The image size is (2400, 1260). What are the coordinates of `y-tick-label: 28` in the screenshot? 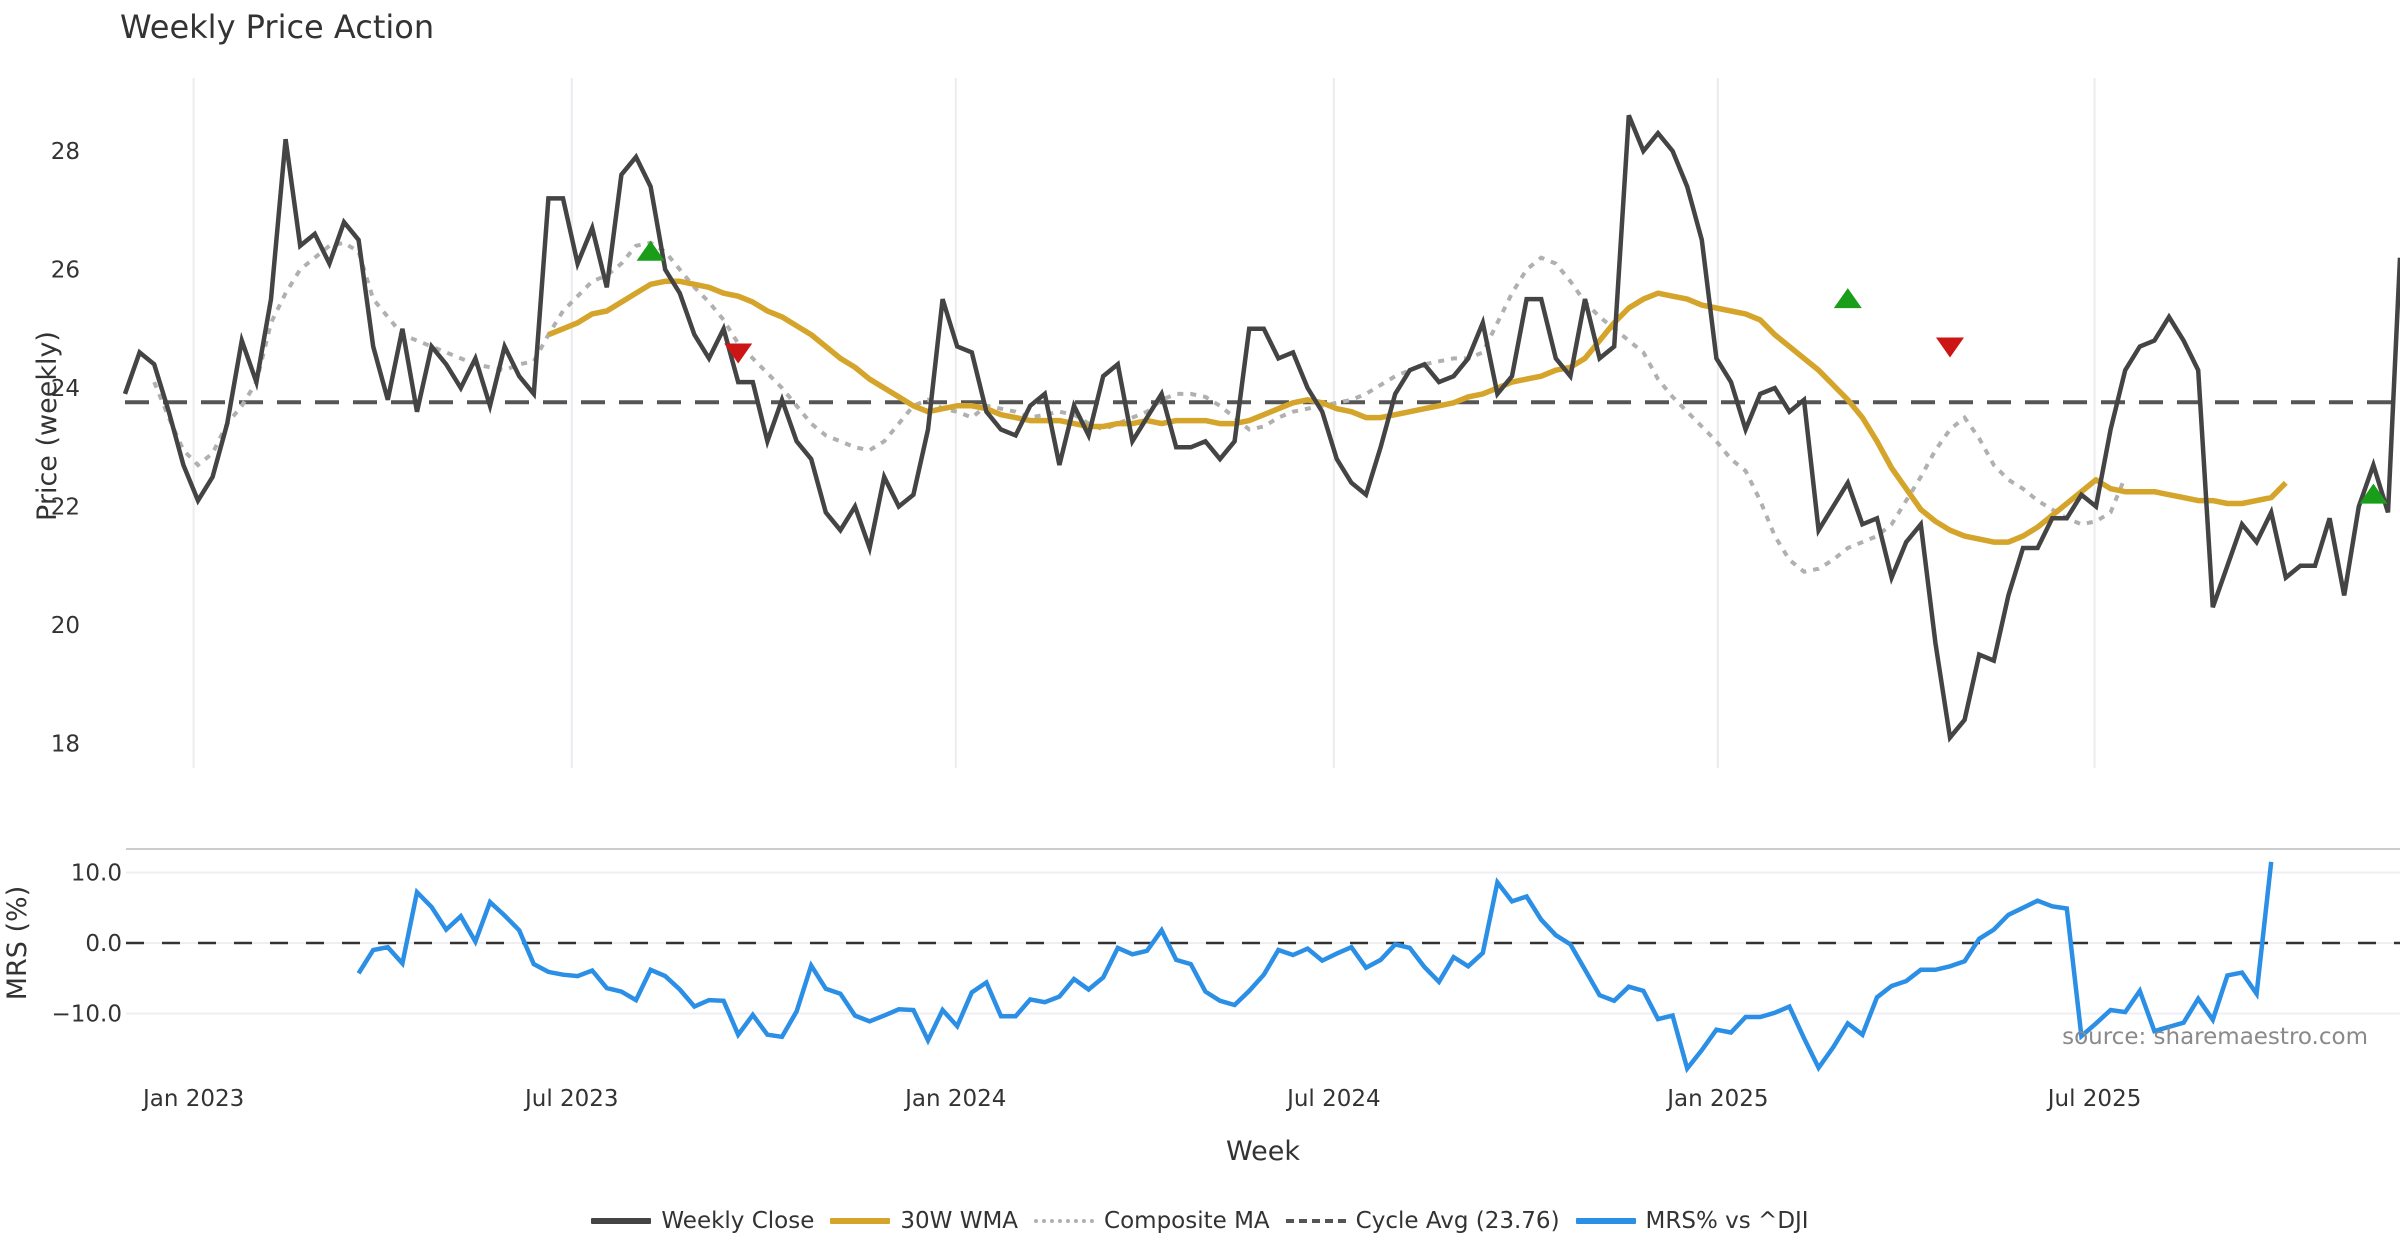 It's located at (65, 152).